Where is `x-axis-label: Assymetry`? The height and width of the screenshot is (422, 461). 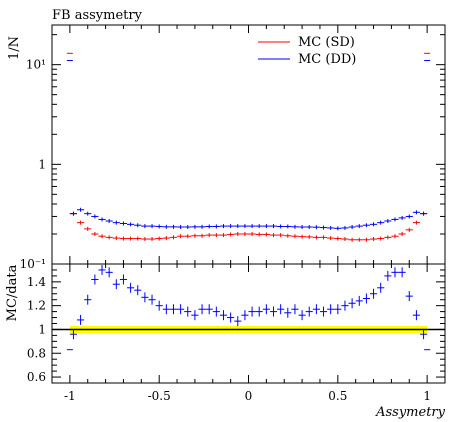
x-axis-label: Assymetry is located at coordinates (410, 412).